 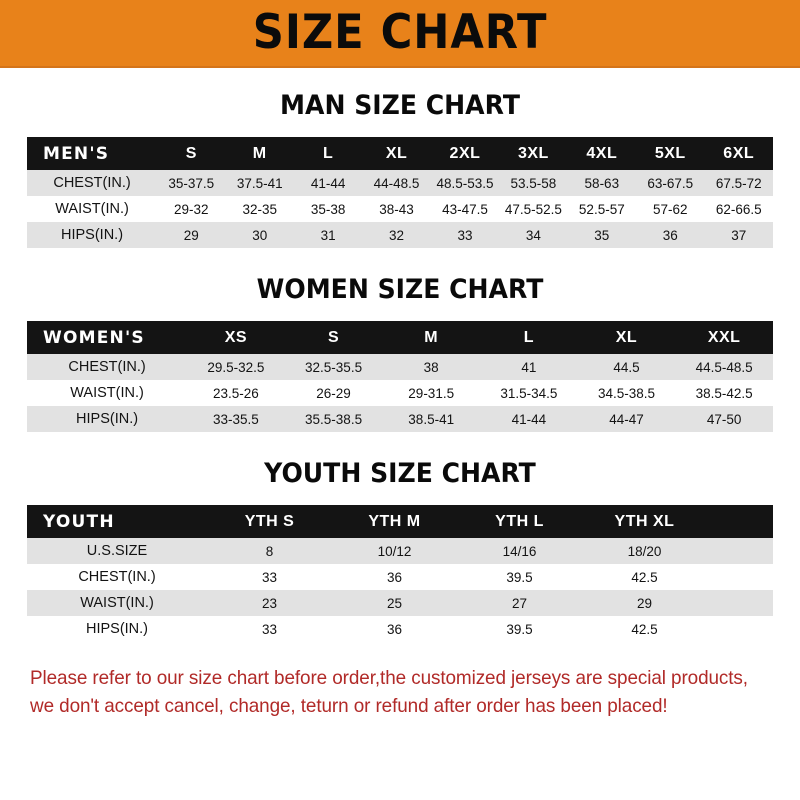 I want to click on men-hips-l: 31, so click(x=328, y=235).